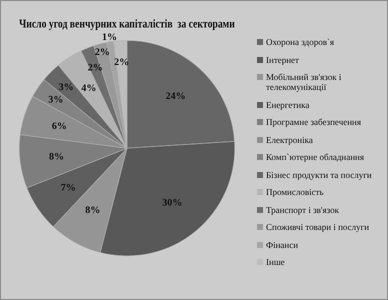  What do you see at coordinates (319, 175) in the screenshot?
I see `legend-label: Бізнес продукти та послуги` at bounding box center [319, 175].